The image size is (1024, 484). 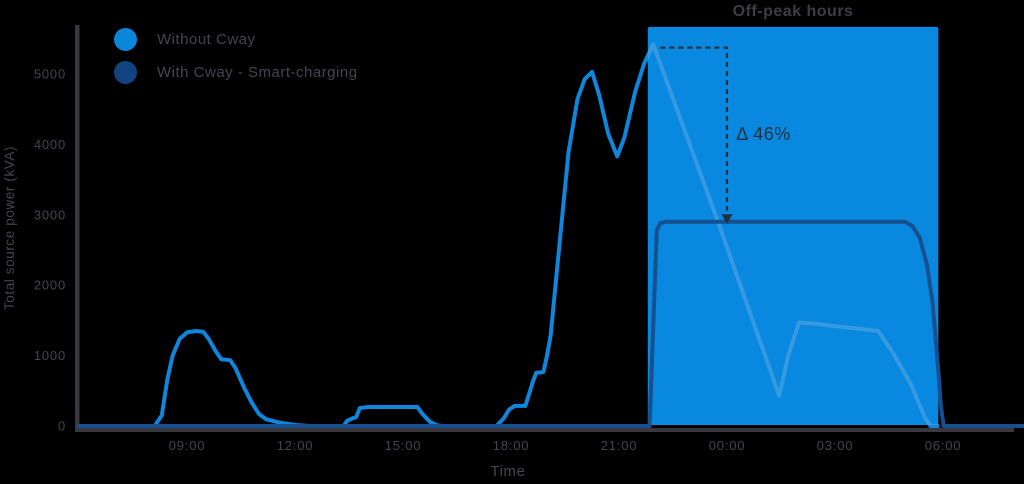 I want to click on x-tick-label: 03:00, so click(x=835, y=445).